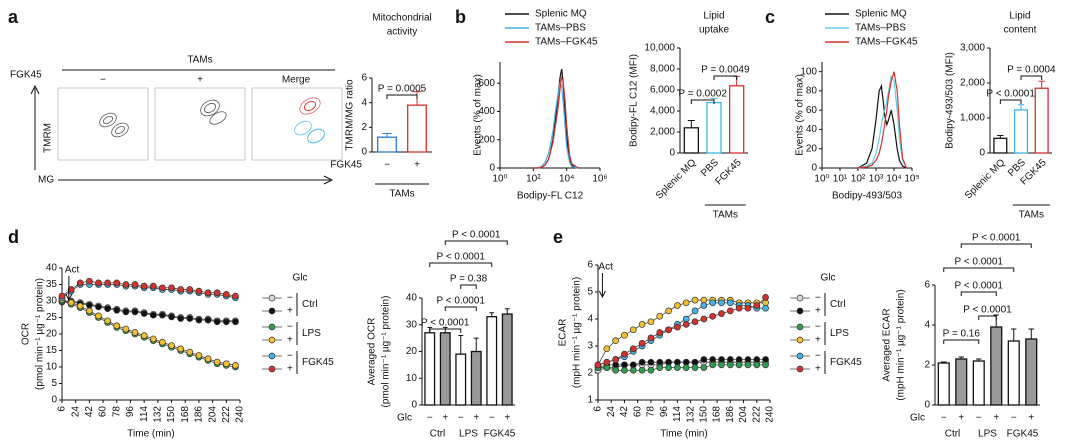 The image size is (1080, 443). What do you see at coordinates (163, 118) in the screenshot?
I see `contours` at bounding box center [163, 118].